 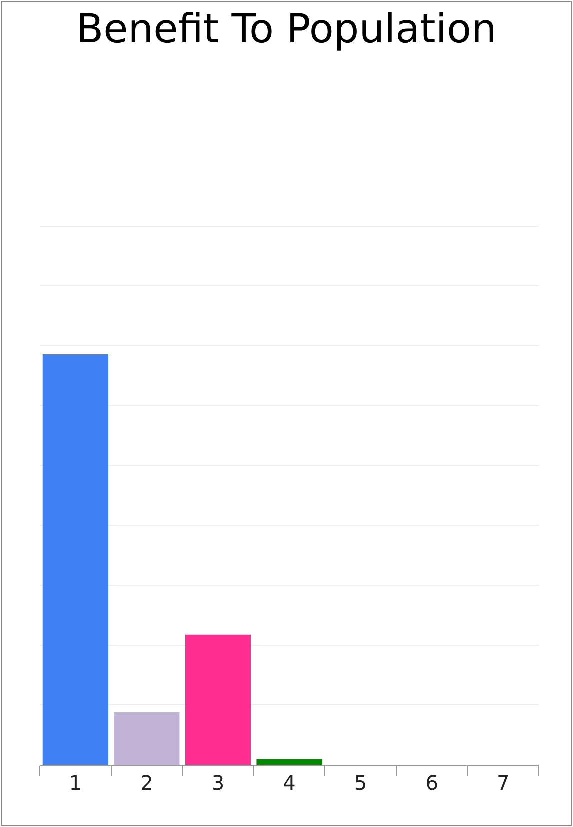 I want to click on x-tick-label: 2, so click(x=147, y=783).